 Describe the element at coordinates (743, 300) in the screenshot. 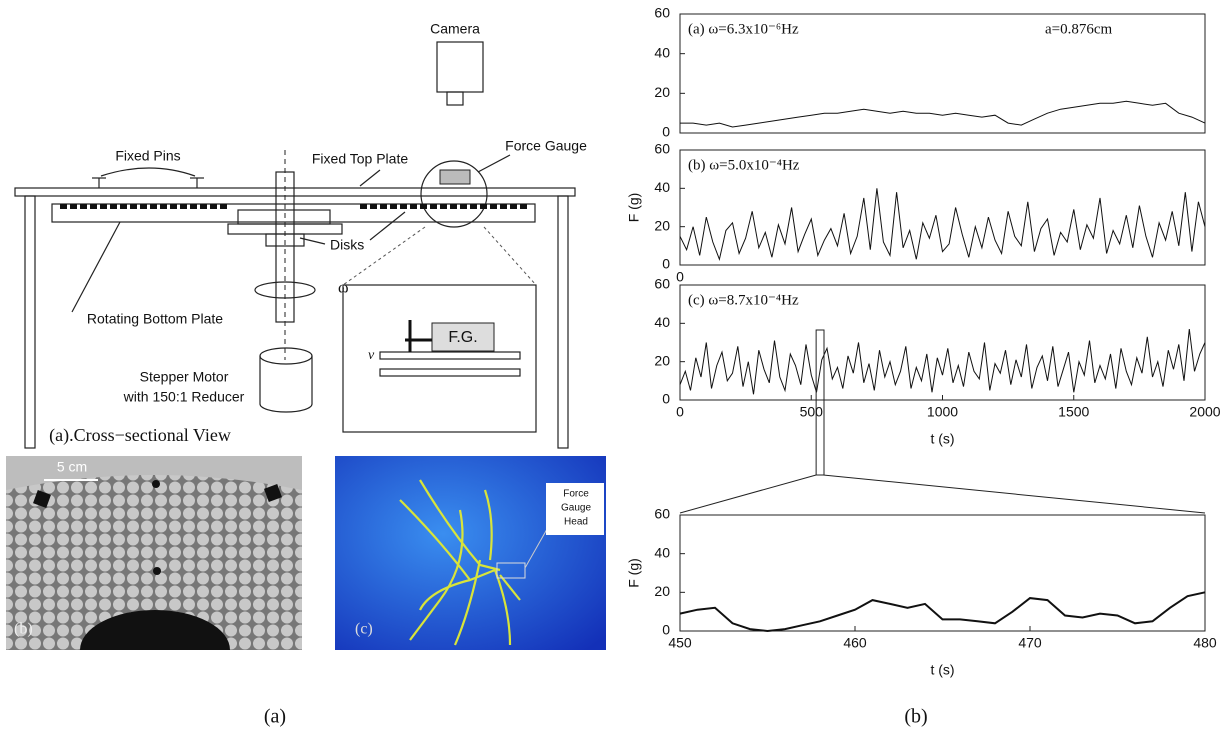

I see `annotation: (c) ω=8.7x10⁻⁴Hz` at that location.